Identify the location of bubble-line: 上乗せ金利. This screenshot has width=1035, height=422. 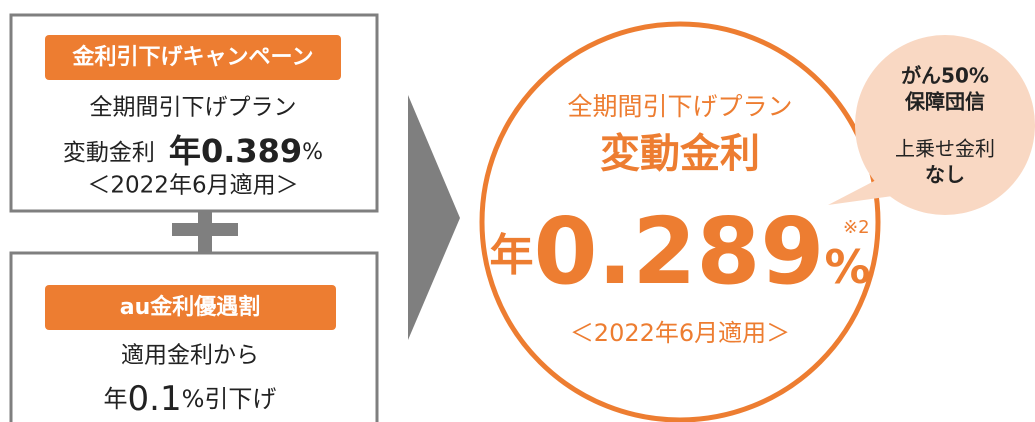
(945, 149).